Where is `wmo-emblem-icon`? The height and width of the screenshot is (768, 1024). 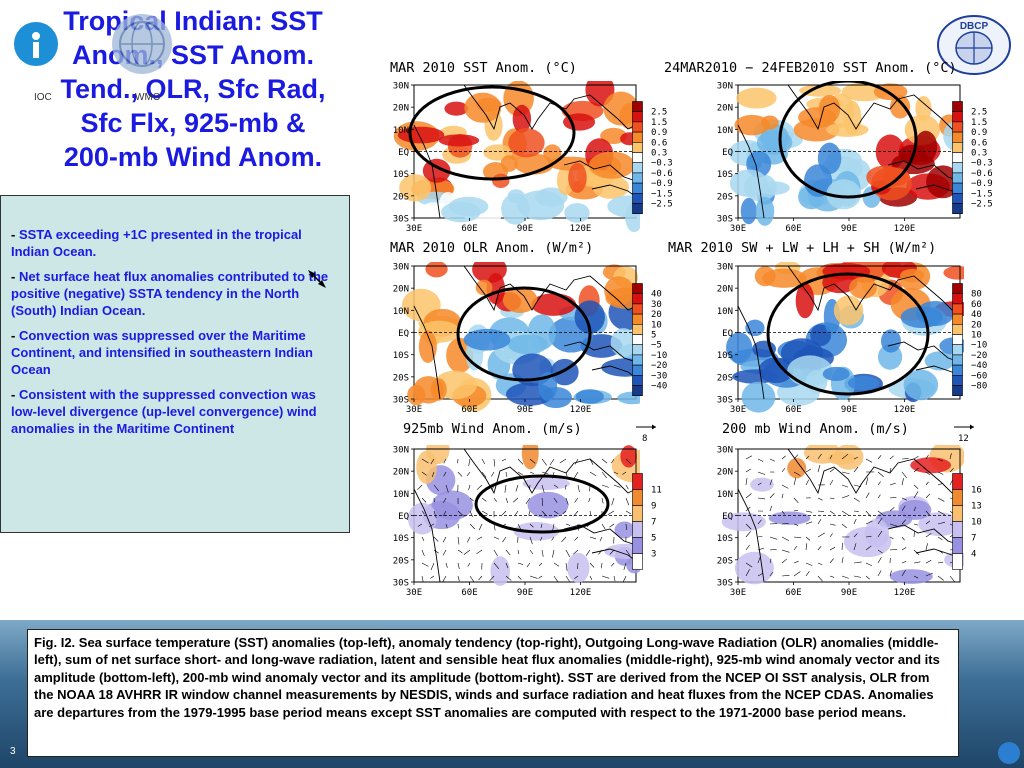 wmo-emblem-icon is located at coordinates (142, 44).